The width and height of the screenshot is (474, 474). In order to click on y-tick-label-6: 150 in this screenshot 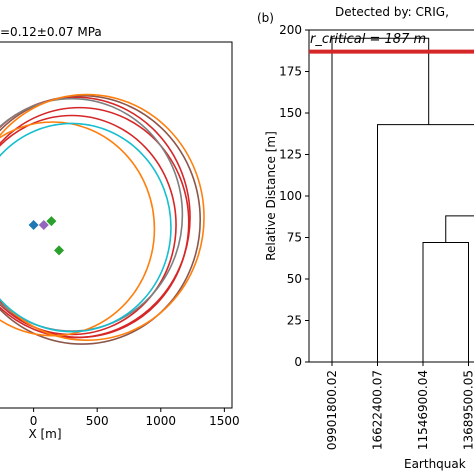, I will do `click(290, 113)`.